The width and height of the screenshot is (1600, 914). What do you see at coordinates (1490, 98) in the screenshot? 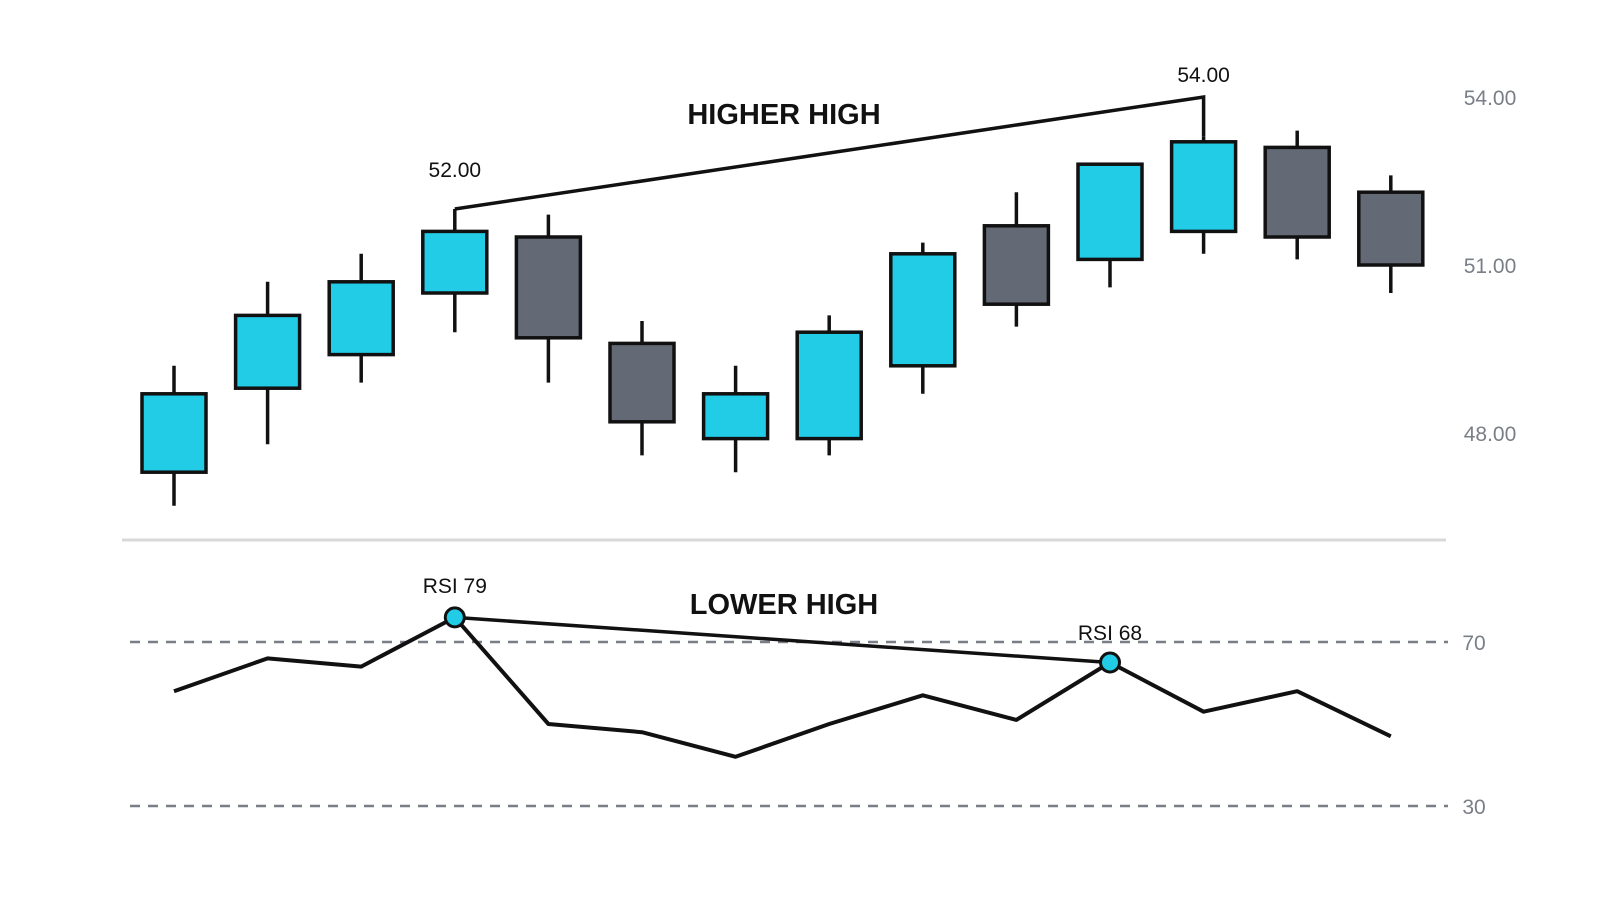
I see `price-tick-label: 54.00` at bounding box center [1490, 98].